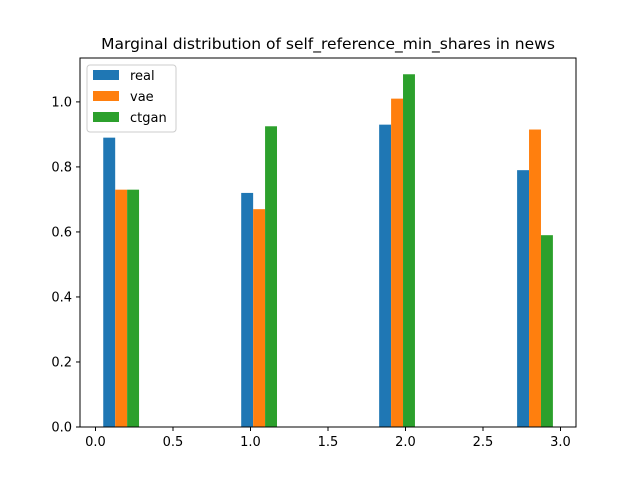 This screenshot has width=640, height=480. I want to click on legend: real vae ctgan, so click(131, 98).